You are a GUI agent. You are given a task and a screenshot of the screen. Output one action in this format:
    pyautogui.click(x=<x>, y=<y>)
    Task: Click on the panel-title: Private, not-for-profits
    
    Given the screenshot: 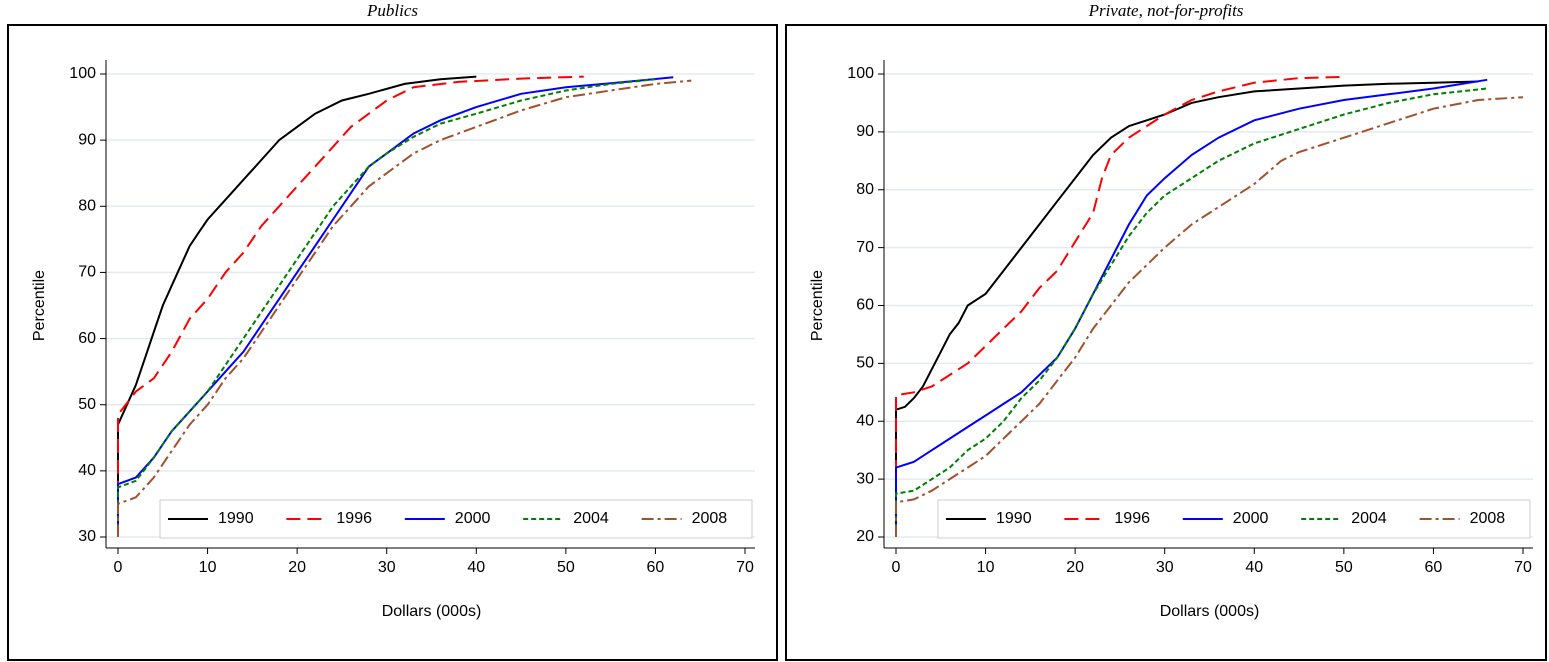 What is the action you would take?
    pyautogui.click(x=1166, y=10)
    